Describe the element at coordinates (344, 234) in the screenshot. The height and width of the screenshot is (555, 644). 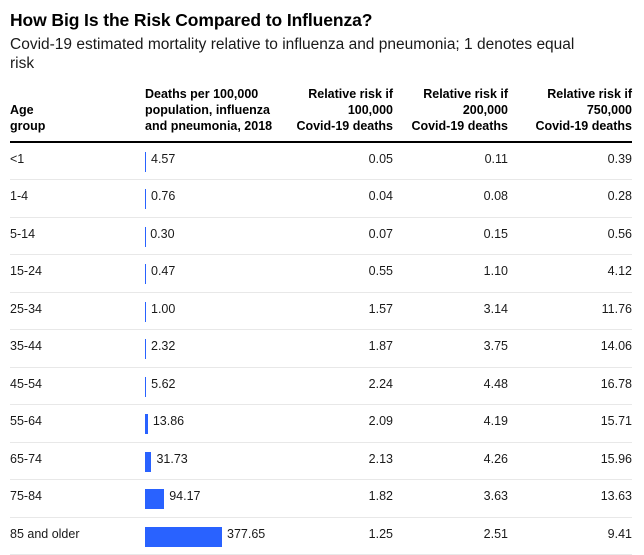
I see `risk-100k-value: 0.07` at that location.